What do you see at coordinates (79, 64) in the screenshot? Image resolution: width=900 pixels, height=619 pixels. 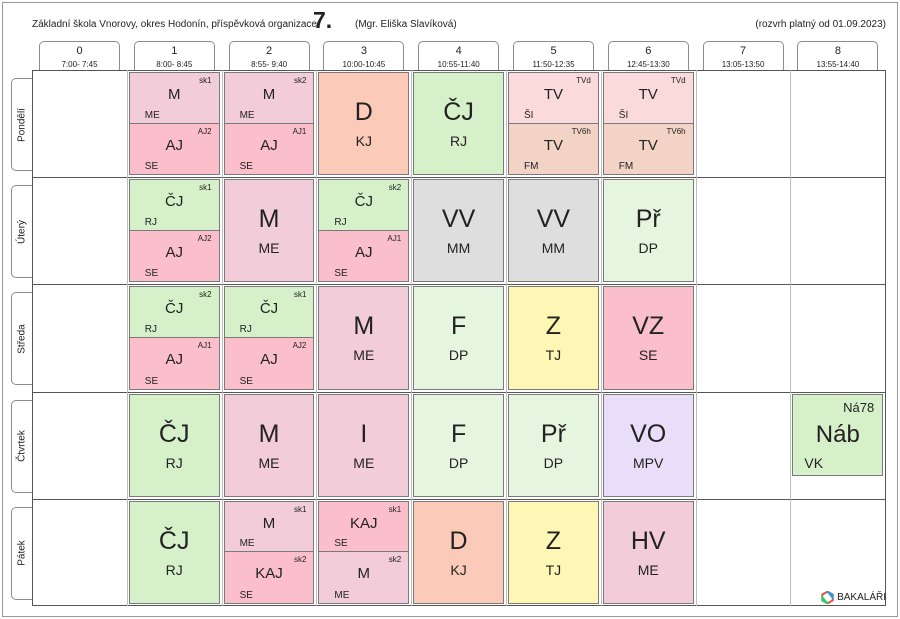 I see `period-time: 7:00- 7:45` at bounding box center [79, 64].